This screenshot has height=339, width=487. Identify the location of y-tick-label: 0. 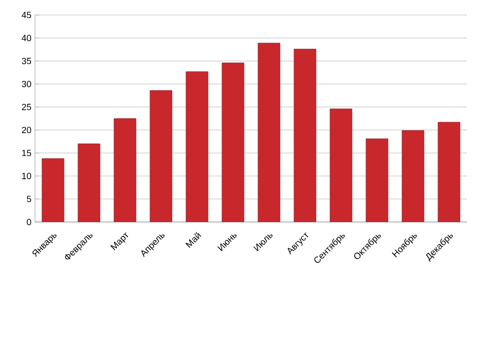
(29, 222).